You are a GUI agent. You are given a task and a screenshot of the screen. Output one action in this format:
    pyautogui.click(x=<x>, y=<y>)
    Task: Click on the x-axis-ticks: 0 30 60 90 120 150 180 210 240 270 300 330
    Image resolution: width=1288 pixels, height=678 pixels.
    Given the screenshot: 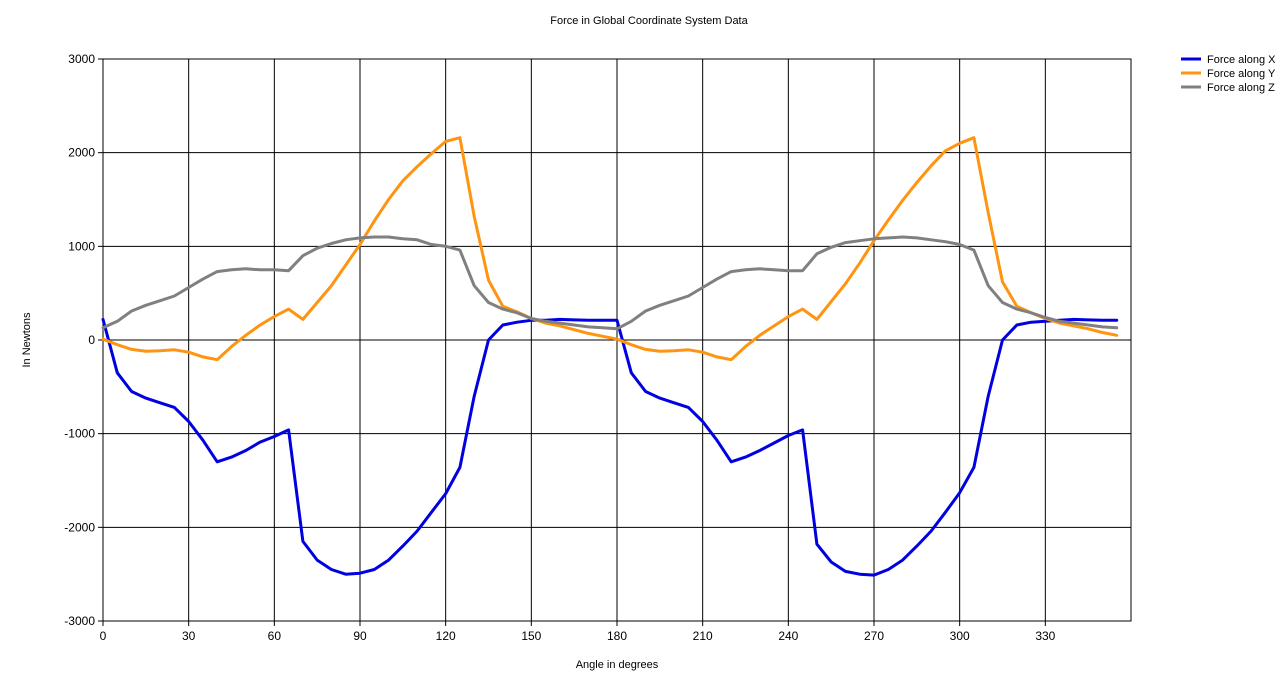 What is the action you would take?
    pyautogui.click(x=578, y=632)
    